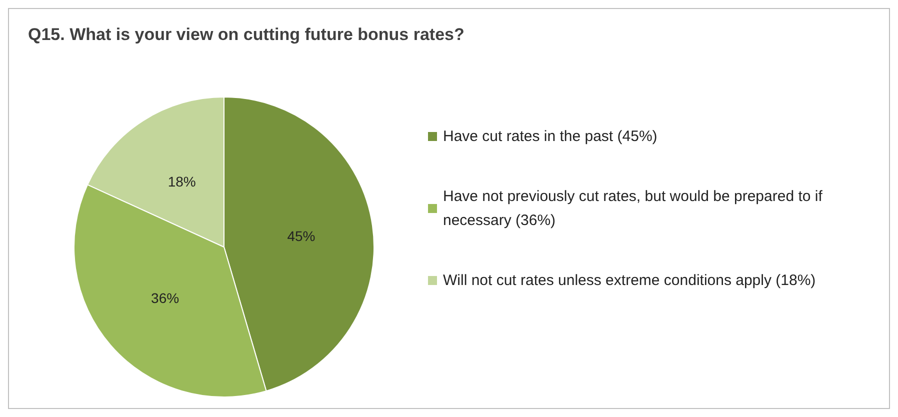  I want to click on legend-label: Will not cut rates unless extreme conditions apply (18%), so click(629, 280).